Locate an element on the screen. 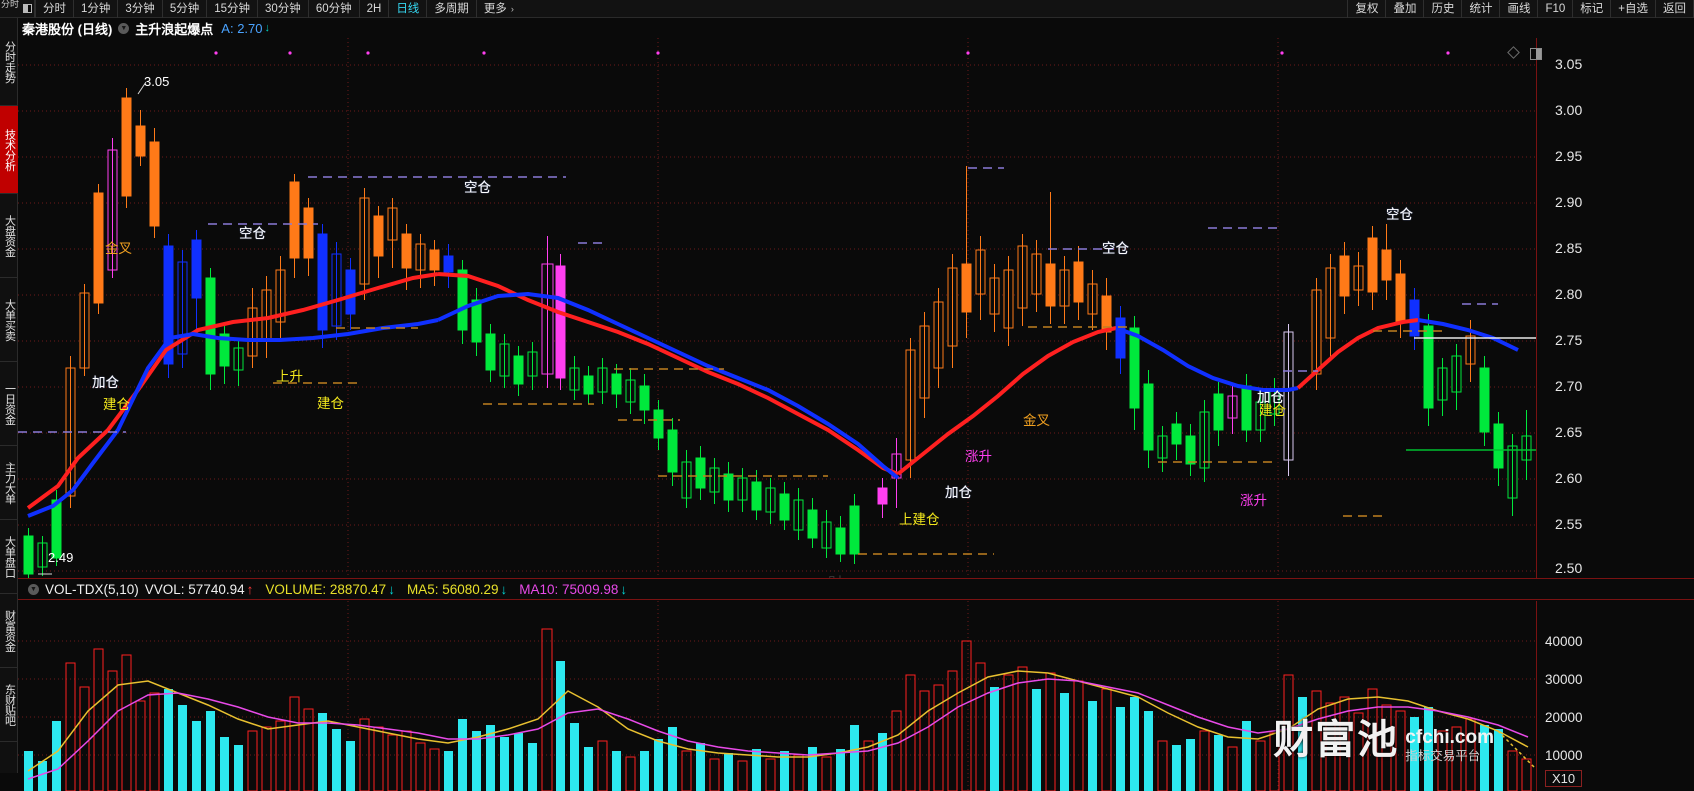 The width and height of the screenshot is (1694, 791). price-tick-290: 2.90 is located at coordinates (1569, 202).